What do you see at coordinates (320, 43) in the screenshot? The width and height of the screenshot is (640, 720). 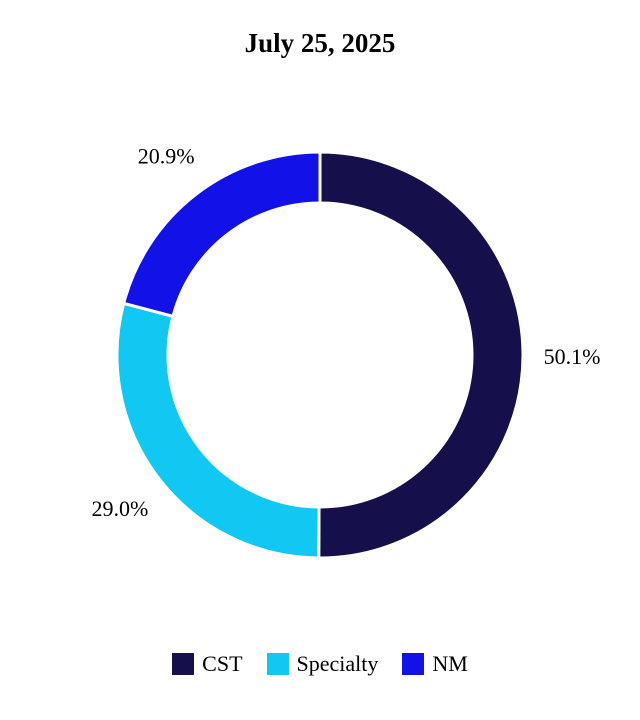 I see `chart-title: July 25, 2025` at bounding box center [320, 43].